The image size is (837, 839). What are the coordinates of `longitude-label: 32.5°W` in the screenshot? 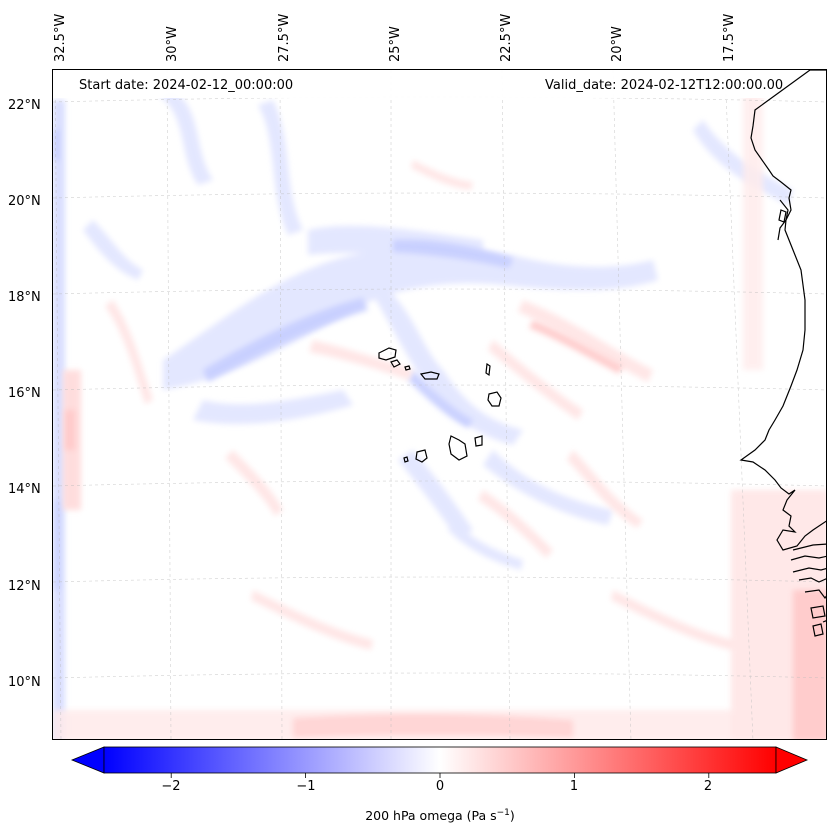 It's located at (60, 37).